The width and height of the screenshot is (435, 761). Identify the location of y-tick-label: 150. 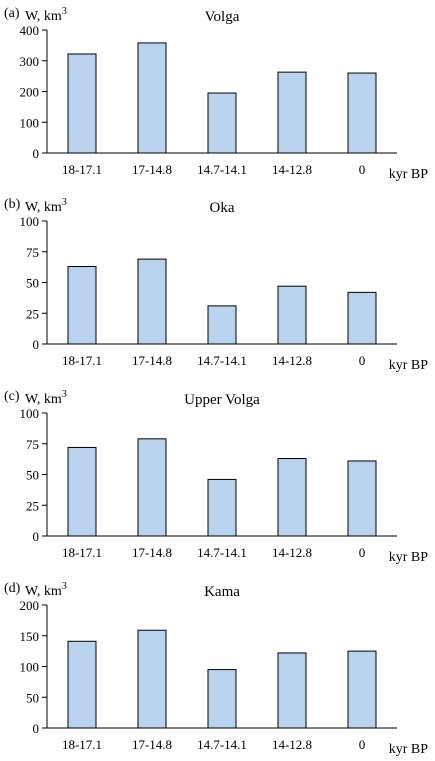
(30, 636).